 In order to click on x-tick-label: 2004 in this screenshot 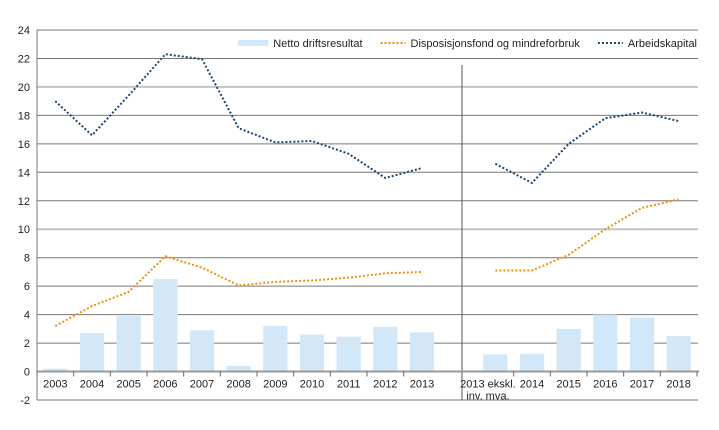, I will do `click(92, 385)`.